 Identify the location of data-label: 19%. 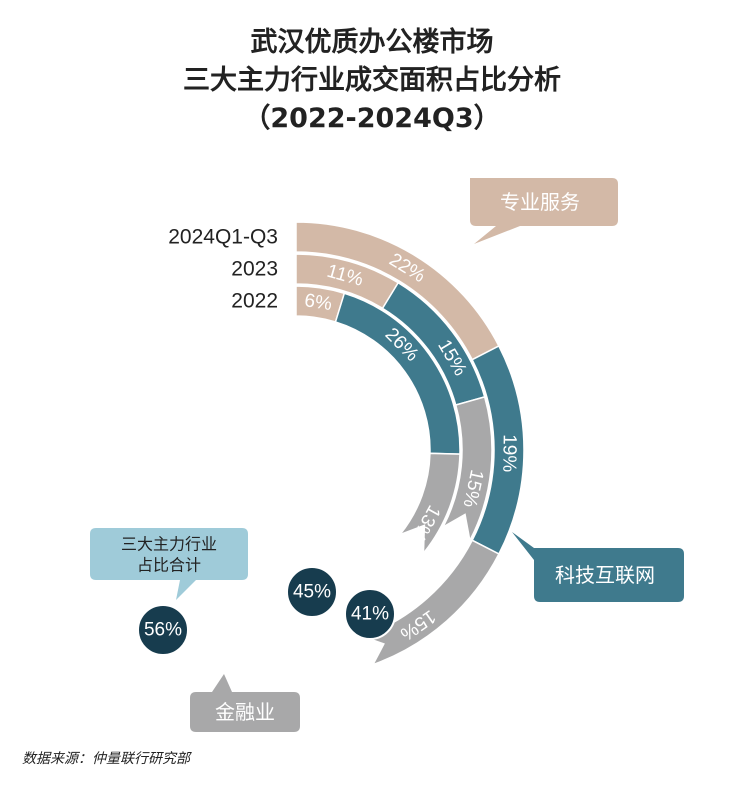
(509, 453).